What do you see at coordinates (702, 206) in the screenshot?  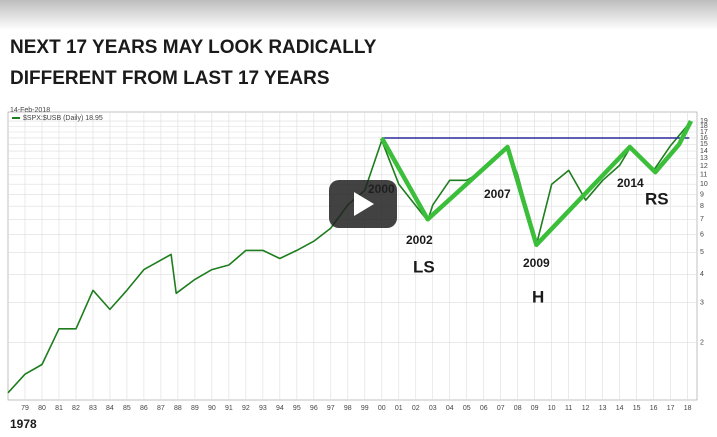 I see `y-tick-label: 8` at bounding box center [702, 206].